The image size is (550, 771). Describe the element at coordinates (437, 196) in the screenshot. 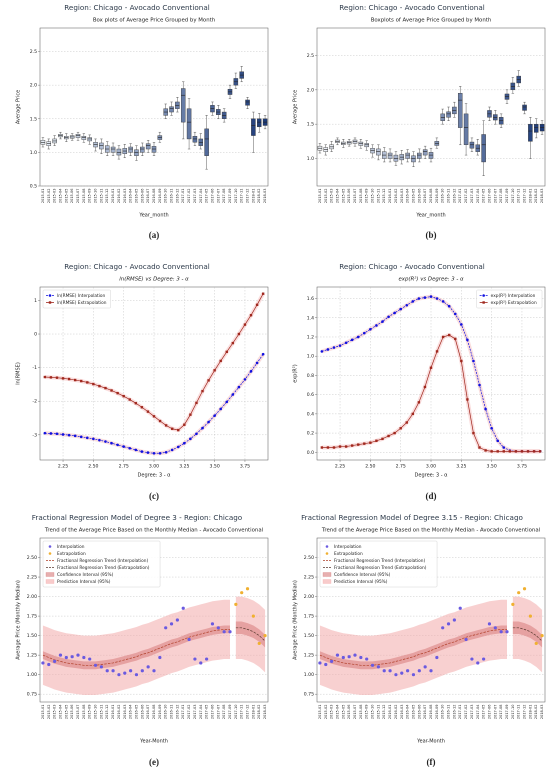

I see `x-tick-label: 2016-09` at that location.